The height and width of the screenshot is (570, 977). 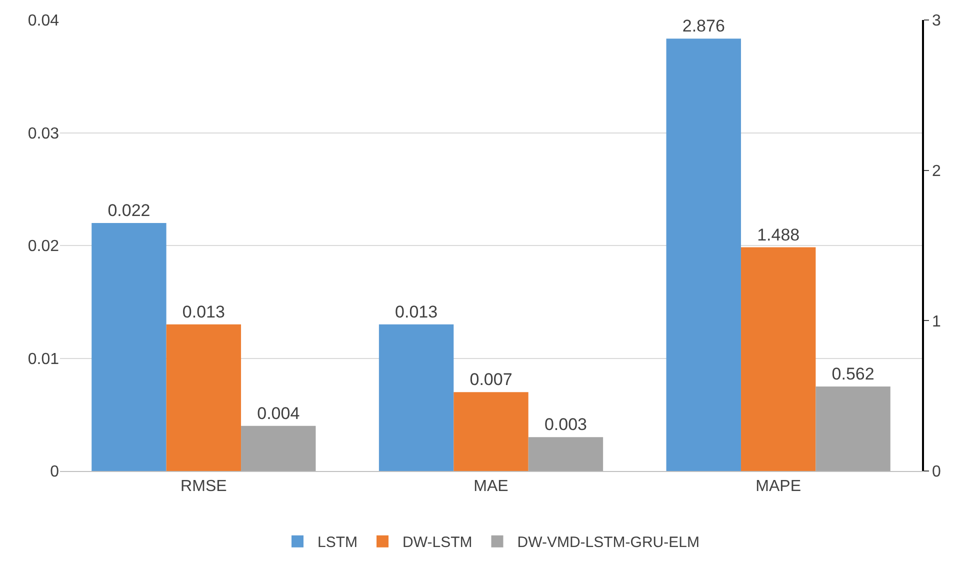 What do you see at coordinates (936, 21) in the screenshot?
I see `y2-tick-label: 3` at bounding box center [936, 21].